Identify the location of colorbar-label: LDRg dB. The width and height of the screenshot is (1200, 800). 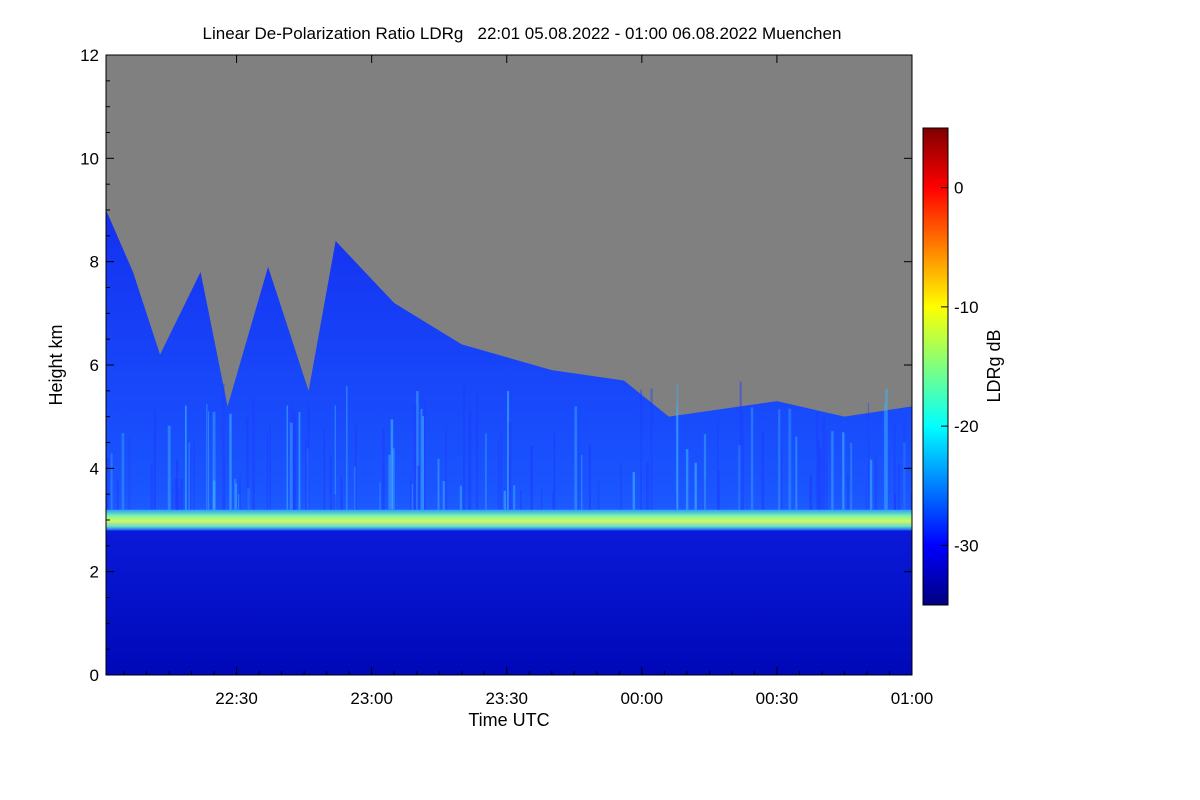
(994, 365).